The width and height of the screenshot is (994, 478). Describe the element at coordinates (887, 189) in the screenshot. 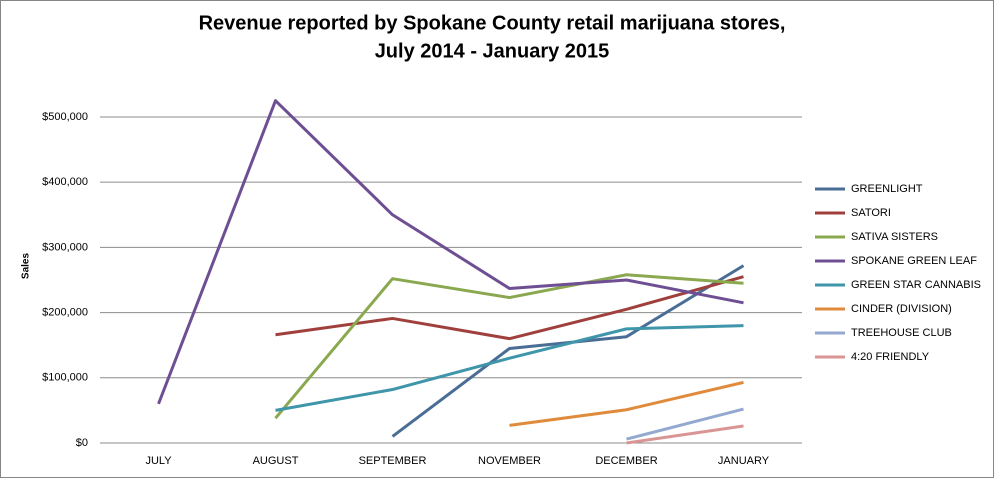

I see `legend-label: GREENLIGHT` at that location.